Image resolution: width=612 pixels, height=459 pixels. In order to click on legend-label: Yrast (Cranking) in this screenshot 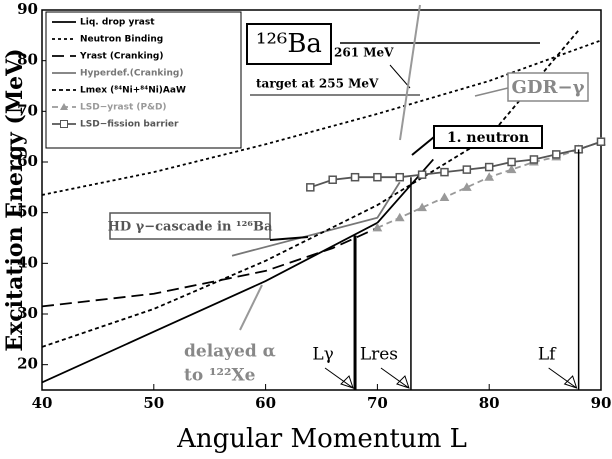, I will do `click(121, 57)`.